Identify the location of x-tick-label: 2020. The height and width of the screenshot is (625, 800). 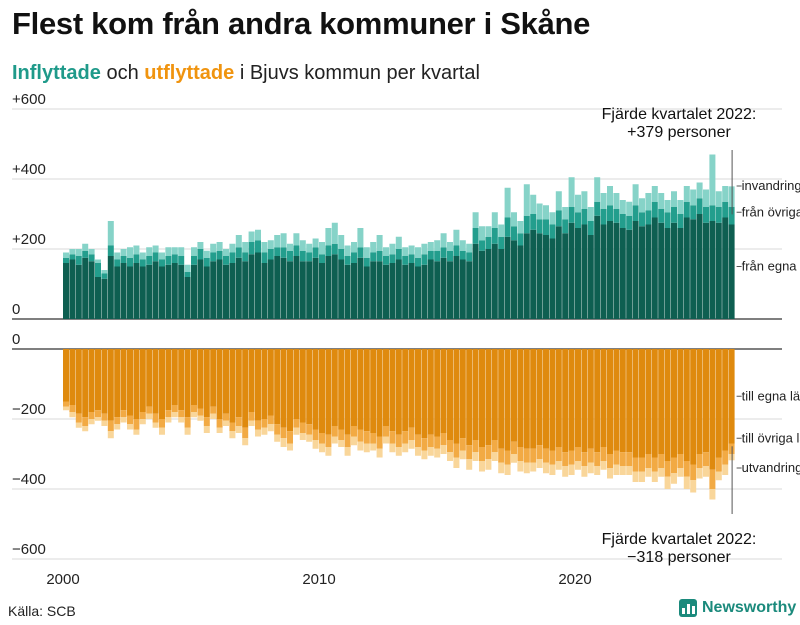
(574, 579).